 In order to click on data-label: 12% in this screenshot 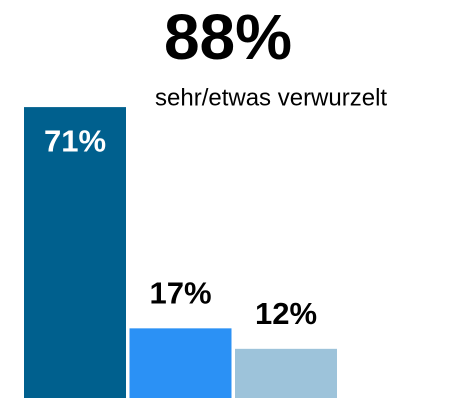, I will do `click(286, 313)`.